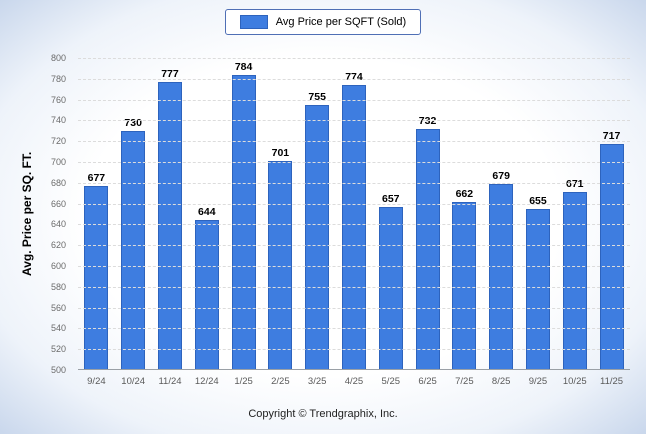 Image resolution: width=646 pixels, height=434 pixels. Describe the element at coordinates (58, 266) in the screenshot. I see `y-tick-label: 600` at that location.